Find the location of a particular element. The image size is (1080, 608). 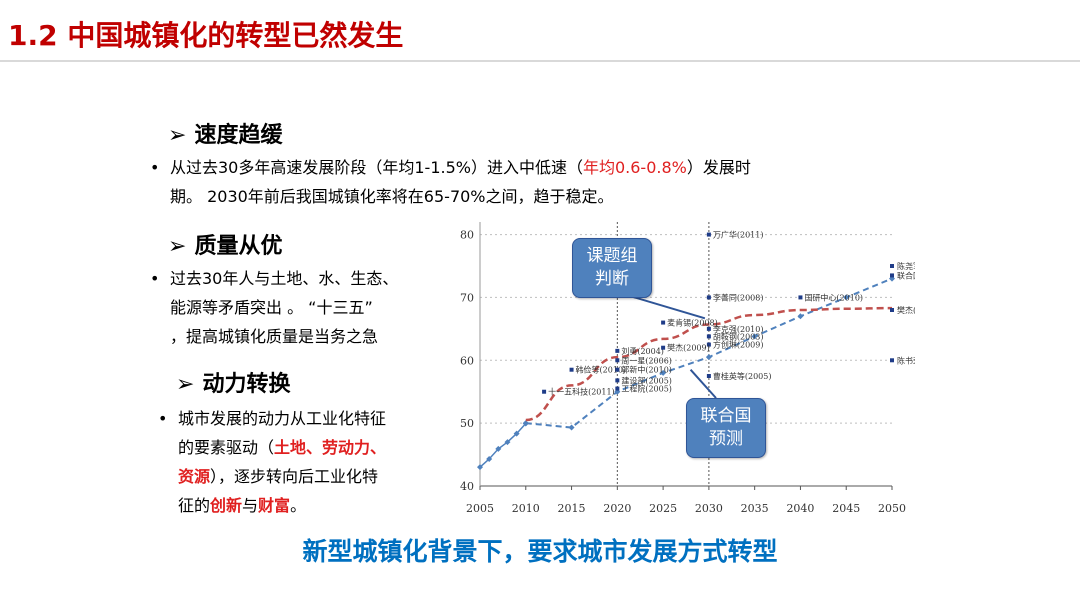

driver-line3-red: 资源 is located at coordinates (194, 476).